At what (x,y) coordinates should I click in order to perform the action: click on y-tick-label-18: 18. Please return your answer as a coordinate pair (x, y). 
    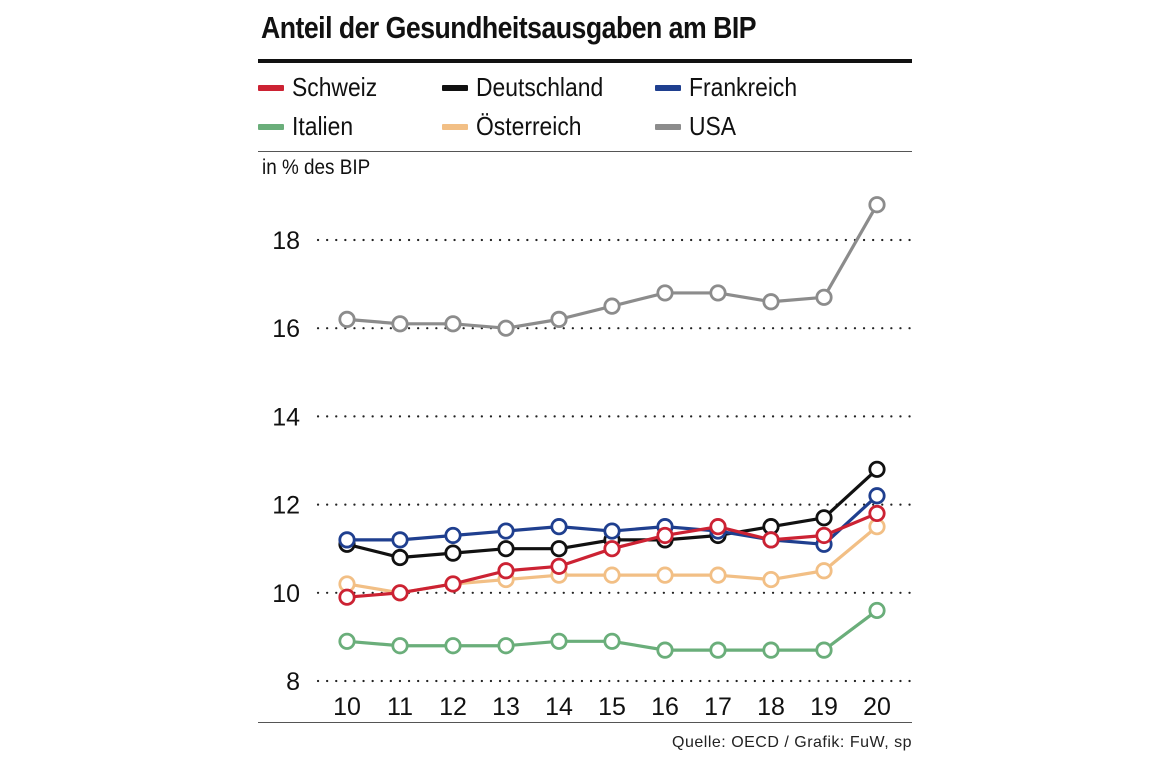
    Looking at the image, I should click on (286, 241).